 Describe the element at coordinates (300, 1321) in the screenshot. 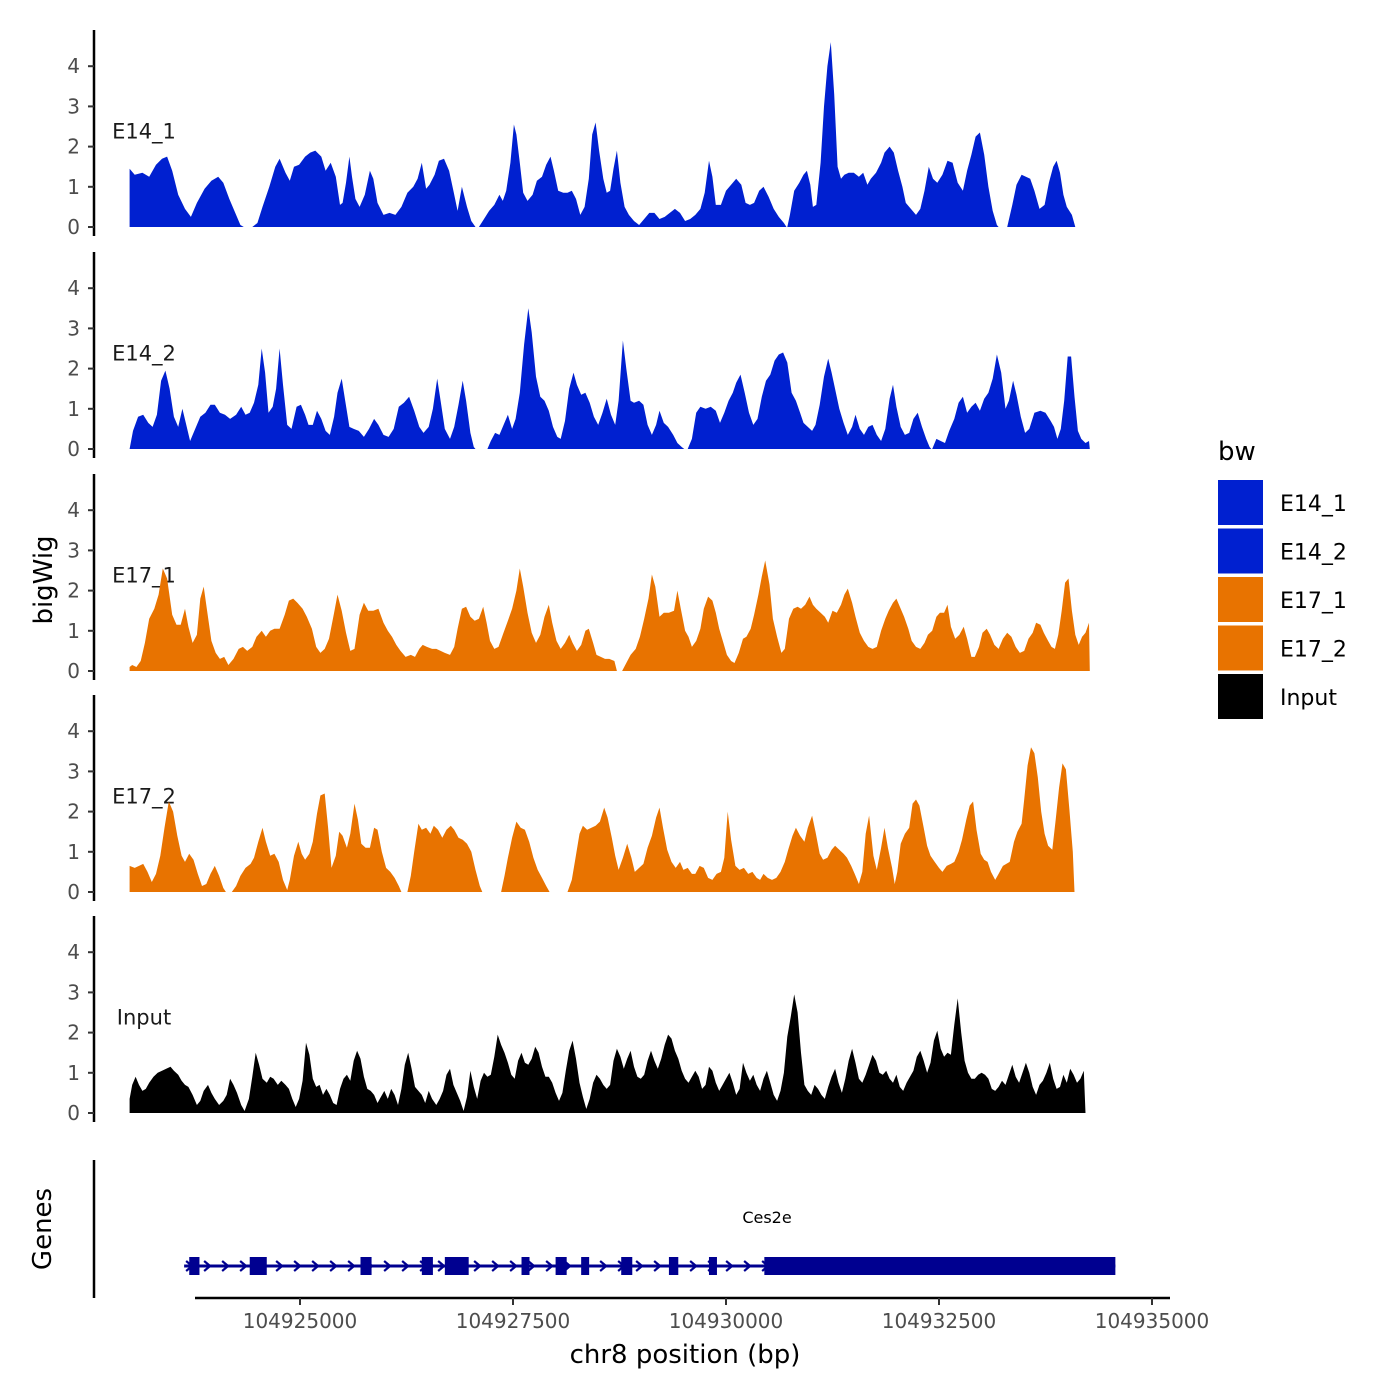

I see `x-tick-label: 104925000` at that location.